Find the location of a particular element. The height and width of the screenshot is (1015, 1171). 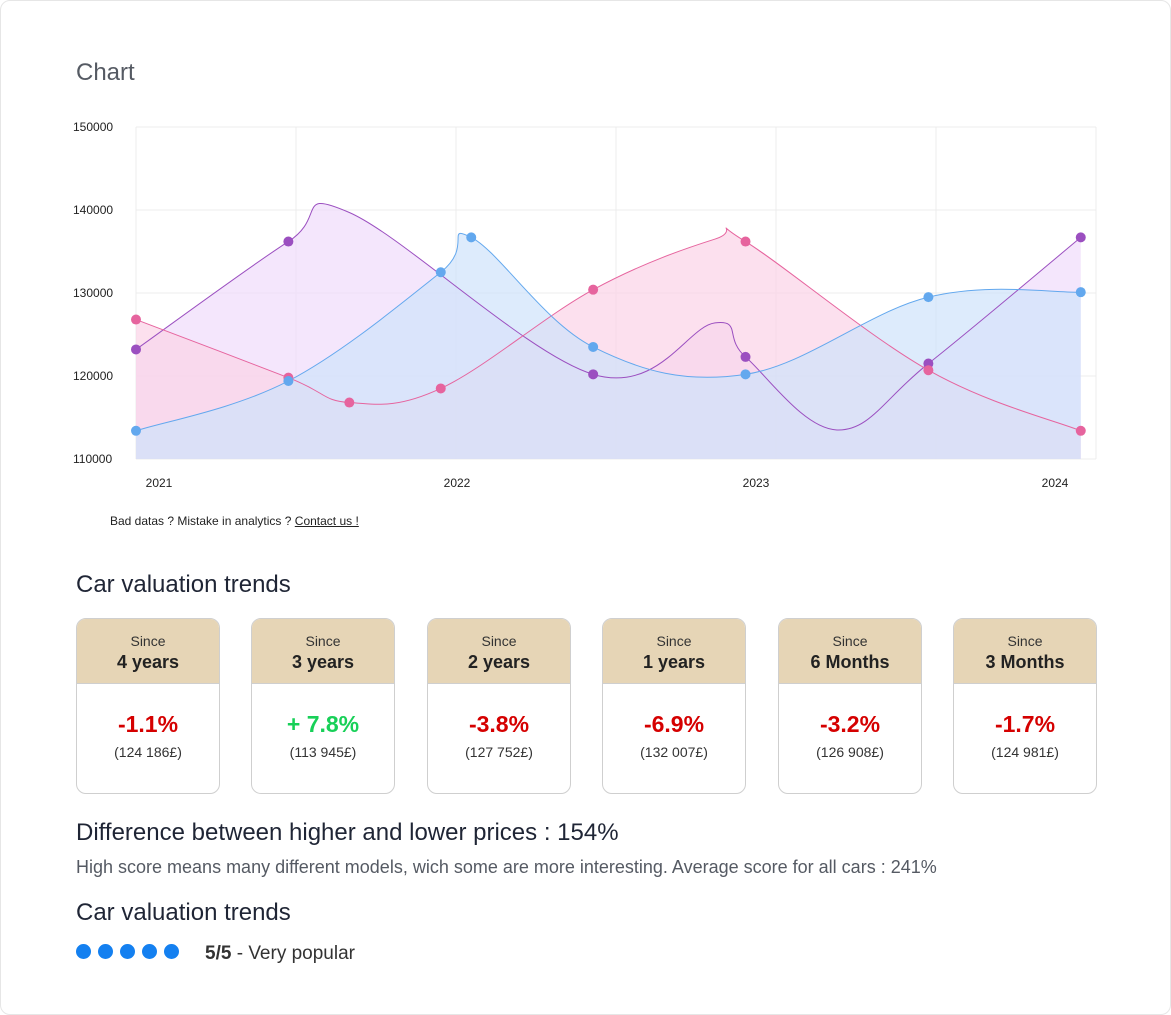

rating-dots is located at coordinates (131, 954).